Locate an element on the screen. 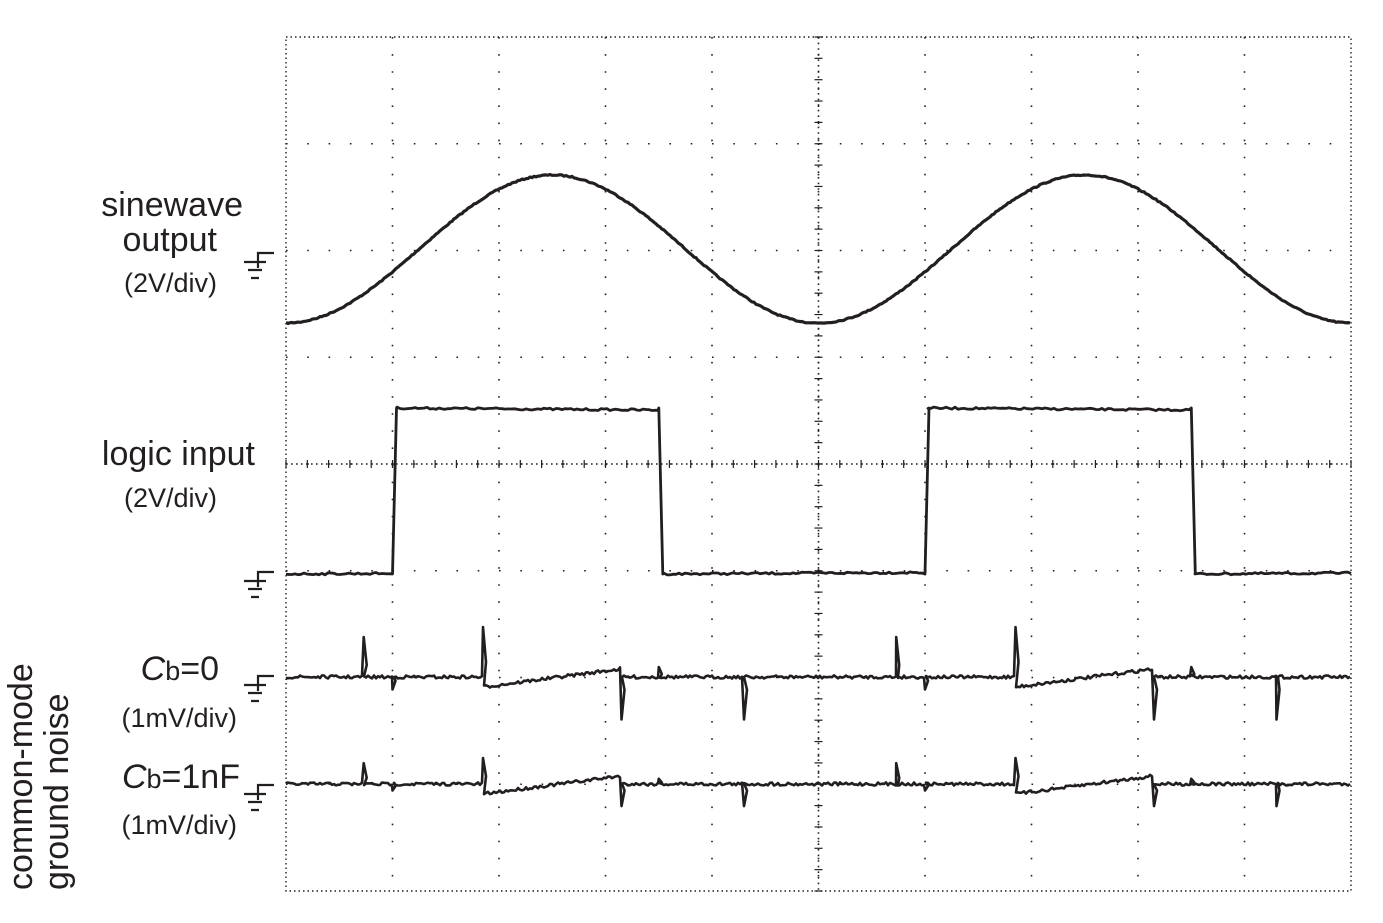 This screenshot has width=1383, height=923. ground-icon-cb0 is located at coordinates (259, 688).